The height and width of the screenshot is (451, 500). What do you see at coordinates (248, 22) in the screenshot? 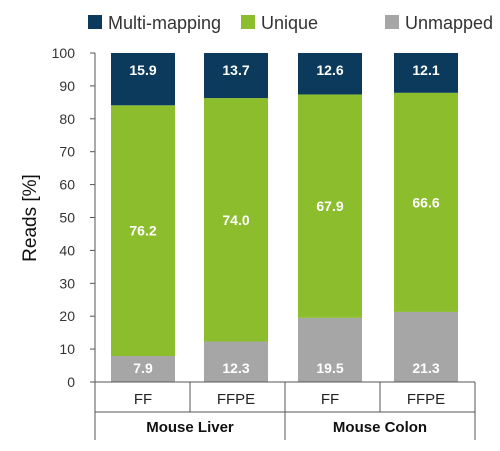
I see `legend-swatch-unique` at bounding box center [248, 22].